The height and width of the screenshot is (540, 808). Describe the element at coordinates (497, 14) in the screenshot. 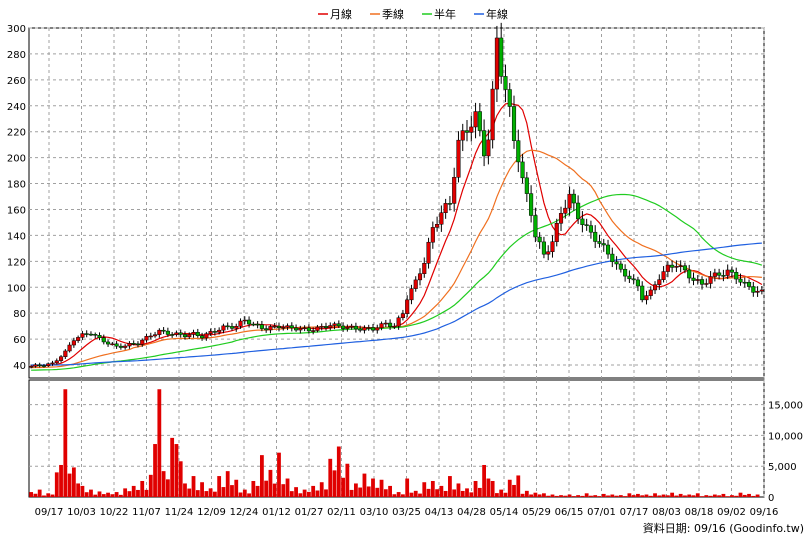

I see `legend-label-3: 年線` at that location.